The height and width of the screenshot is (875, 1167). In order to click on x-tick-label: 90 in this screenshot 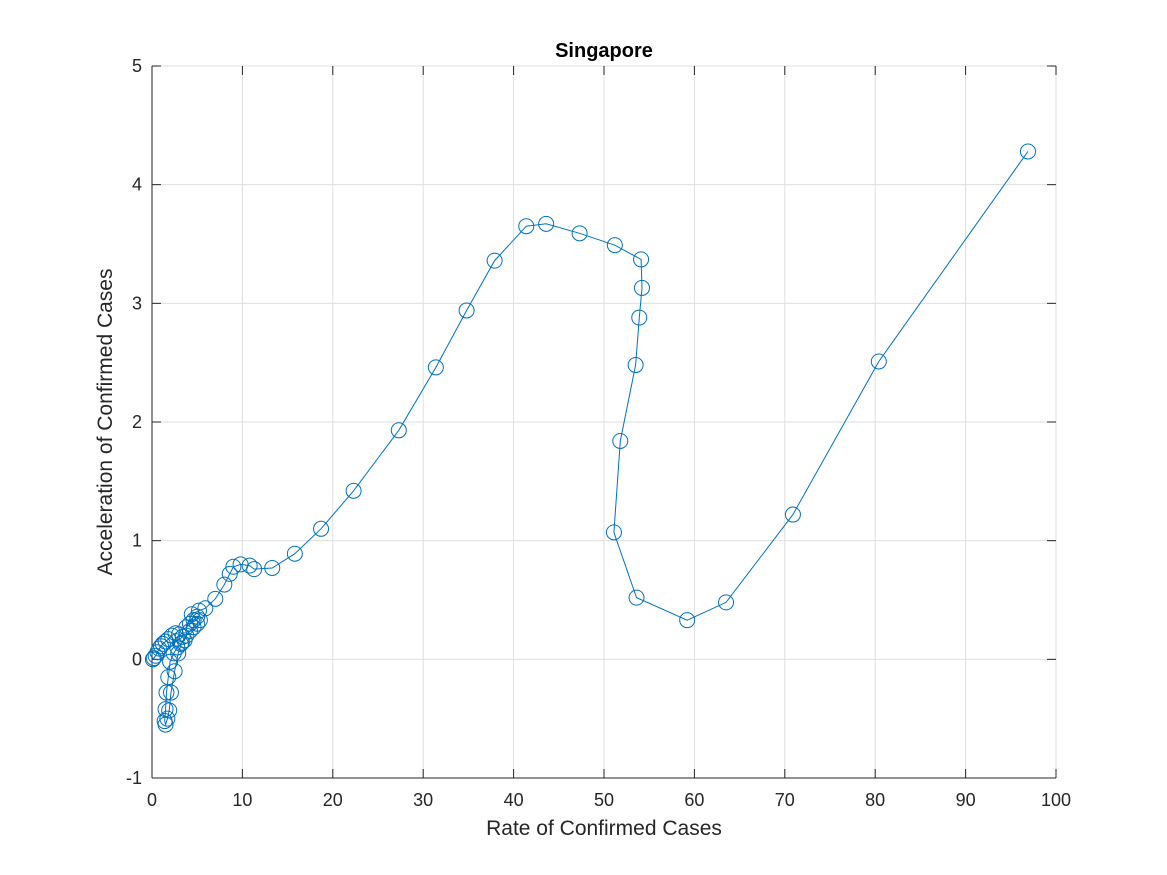, I will do `click(966, 800)`.